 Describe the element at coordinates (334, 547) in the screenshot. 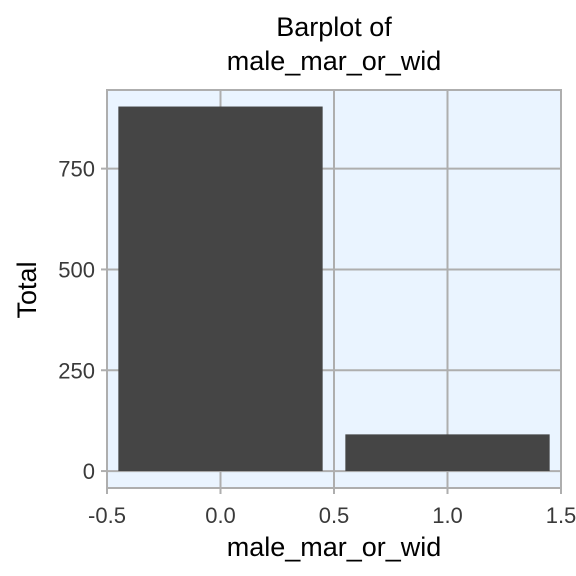

I see `x-axis-label: male_mar_or_wid` at that location.